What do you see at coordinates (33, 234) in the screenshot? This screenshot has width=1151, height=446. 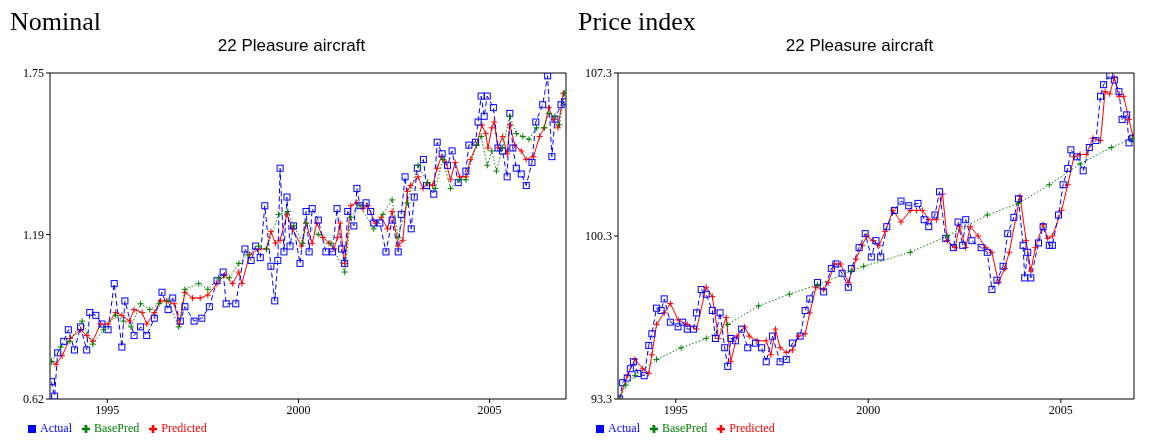 I see `y-tick-label: 1.19` at bounding box center [33, 234].